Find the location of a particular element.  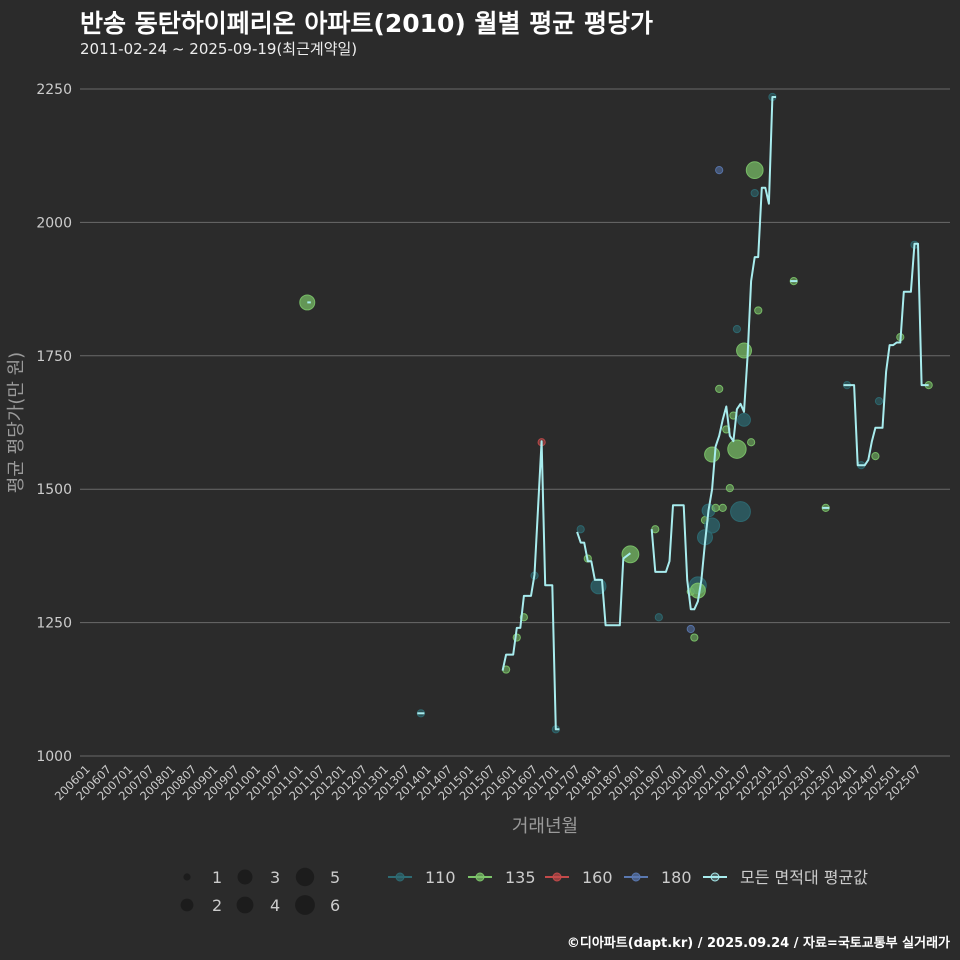

x-axis-title: 거래년월 is located at coordinates (545, 826).